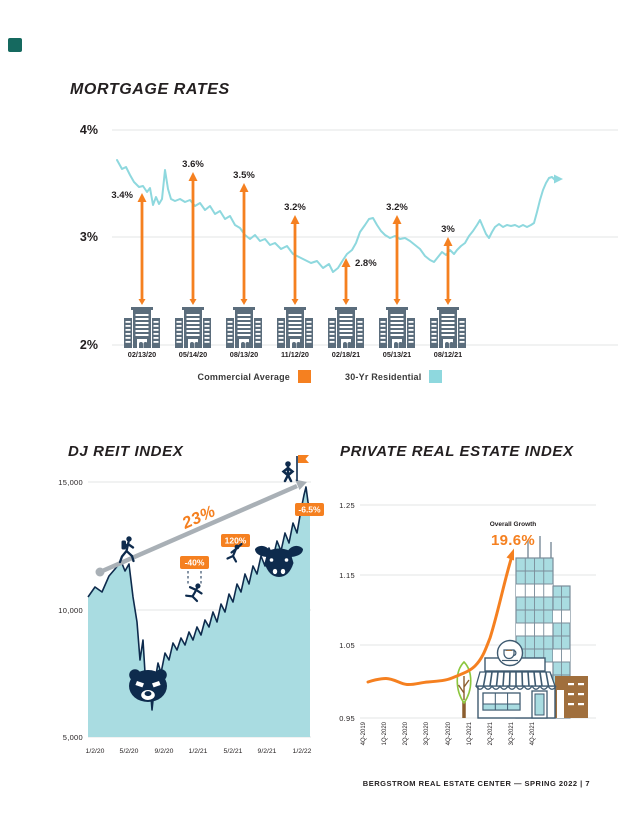 This screenshot has height=818, width=640. I want to click on legend-label: Commercial Average, so click(244, 376).